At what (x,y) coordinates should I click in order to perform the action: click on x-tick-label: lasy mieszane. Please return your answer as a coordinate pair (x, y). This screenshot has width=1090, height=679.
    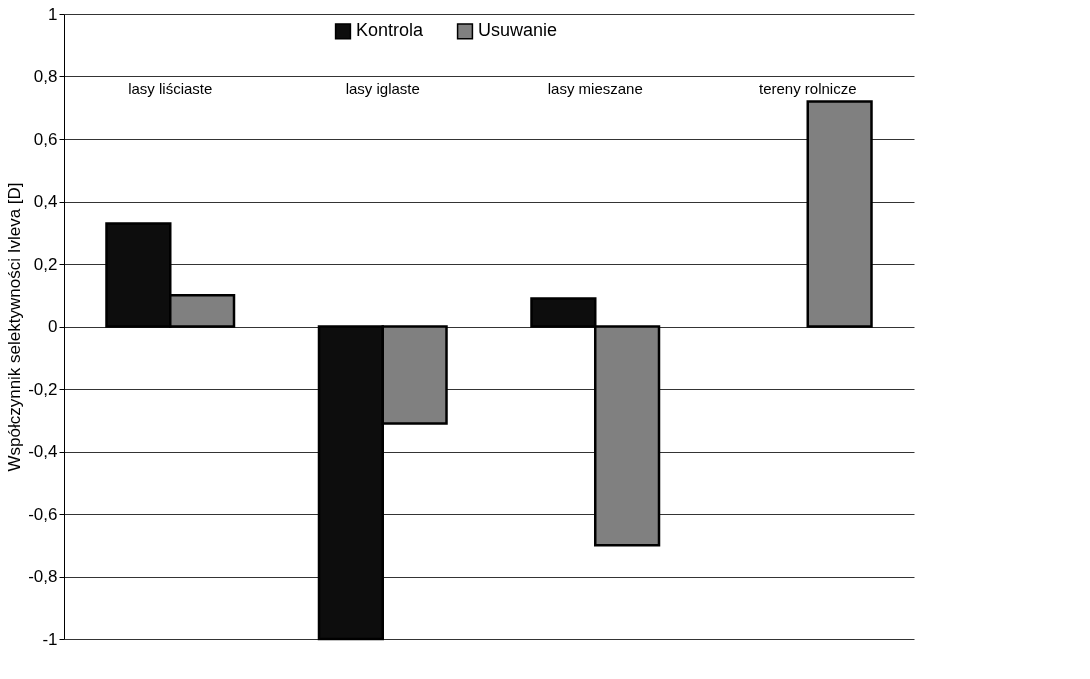
    Looking at the image, I should click on (595, 88).